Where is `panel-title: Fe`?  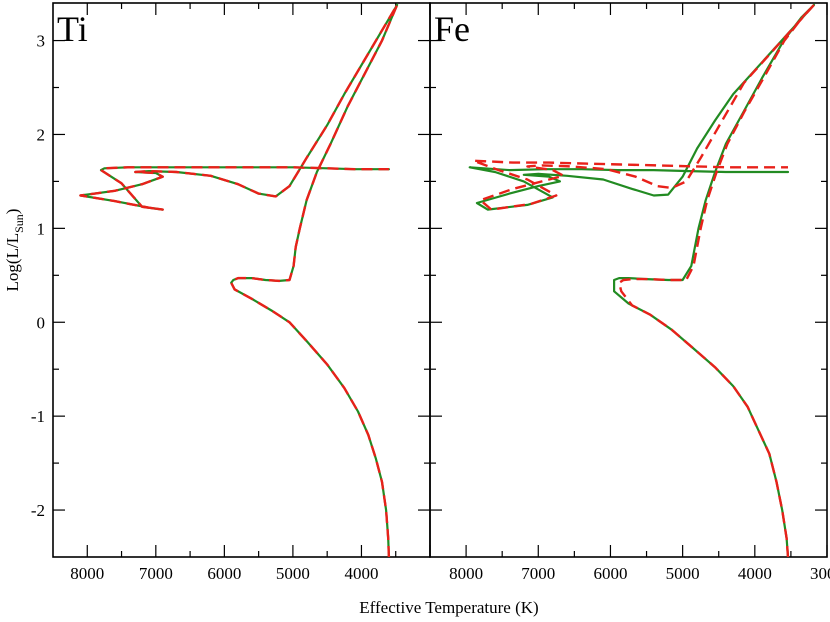 panel-title: Fe is located at coordinates (452, 29).